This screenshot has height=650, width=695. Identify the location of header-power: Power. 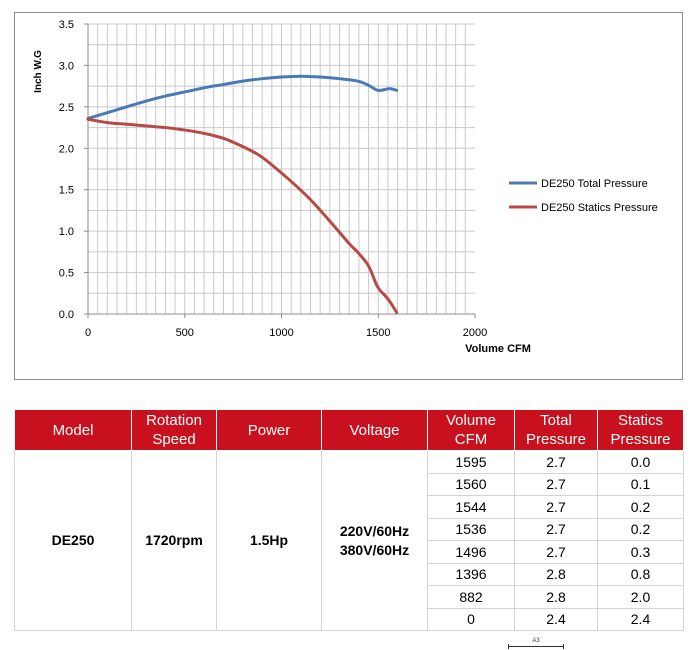
(269, 430).